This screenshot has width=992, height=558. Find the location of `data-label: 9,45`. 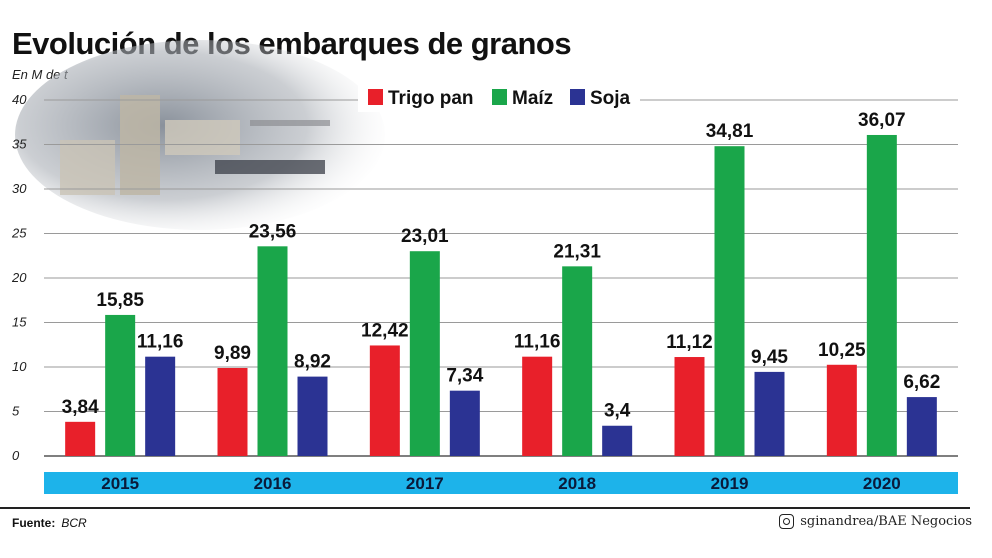

data-label: 9,45 is located at coordinates (769, 357).